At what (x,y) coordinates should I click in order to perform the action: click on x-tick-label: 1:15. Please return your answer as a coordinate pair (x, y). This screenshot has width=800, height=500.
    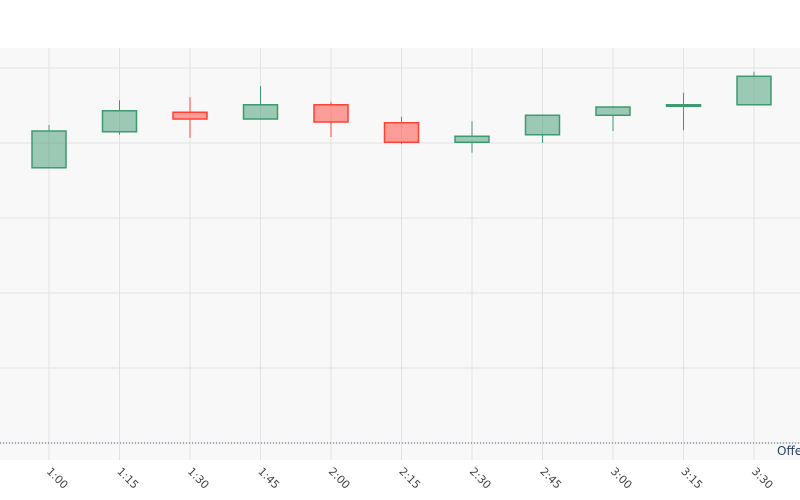
    Looking at the image, I should click on (127, 478).